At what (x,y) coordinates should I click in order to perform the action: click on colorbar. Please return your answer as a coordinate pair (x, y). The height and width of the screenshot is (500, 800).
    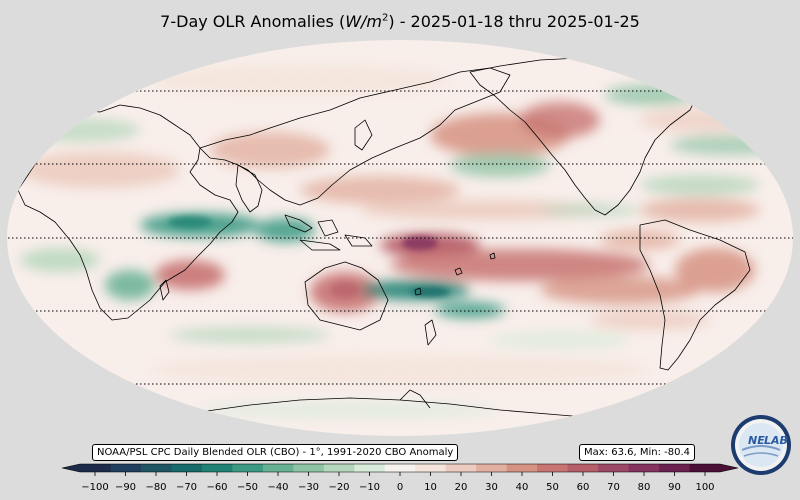
    Looking at the image, I should click on (400, 469).